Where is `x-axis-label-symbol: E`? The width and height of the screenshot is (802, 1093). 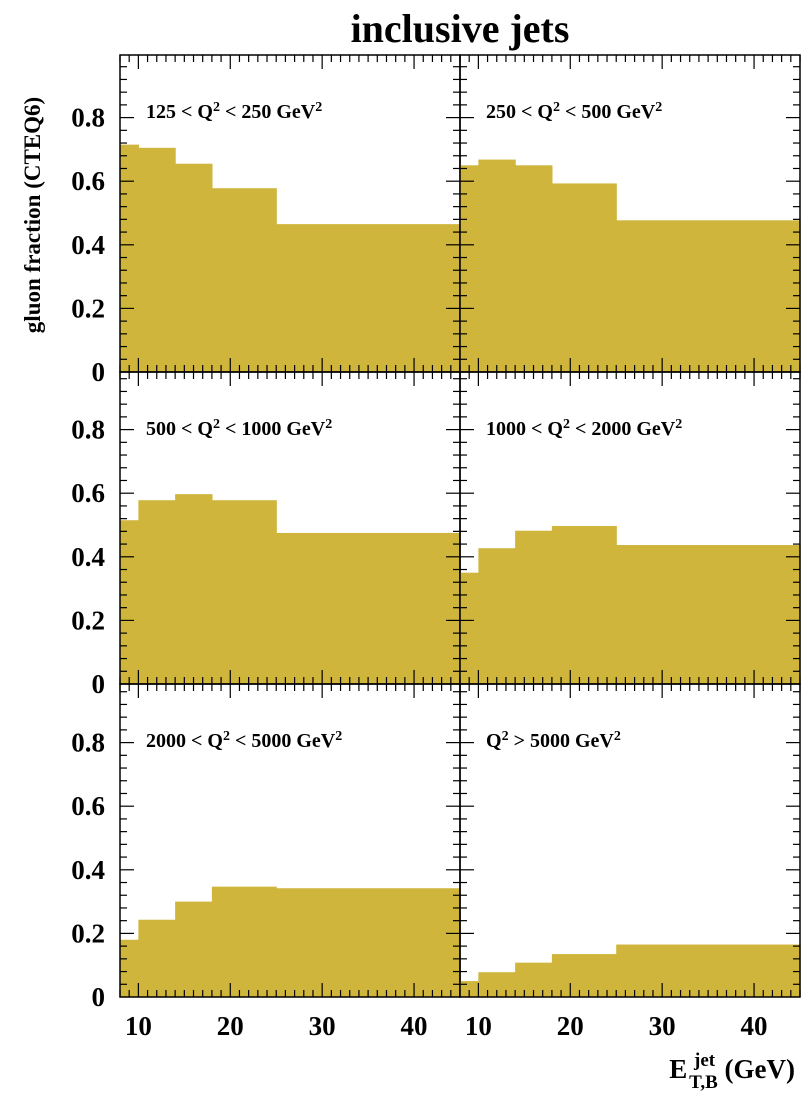
x-axis-label-symbol: E is located at coordinates (678, 1069).